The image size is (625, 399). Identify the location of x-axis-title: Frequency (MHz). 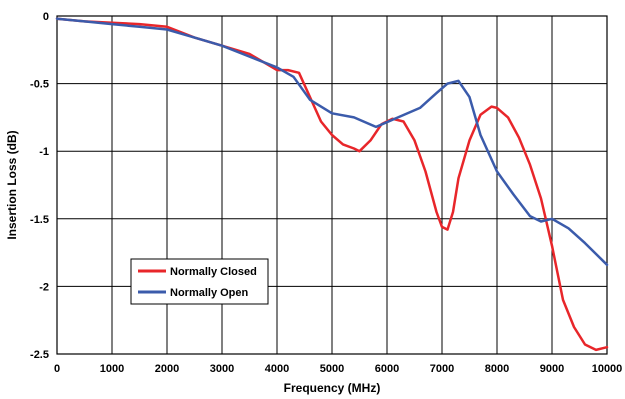
(332, 388).